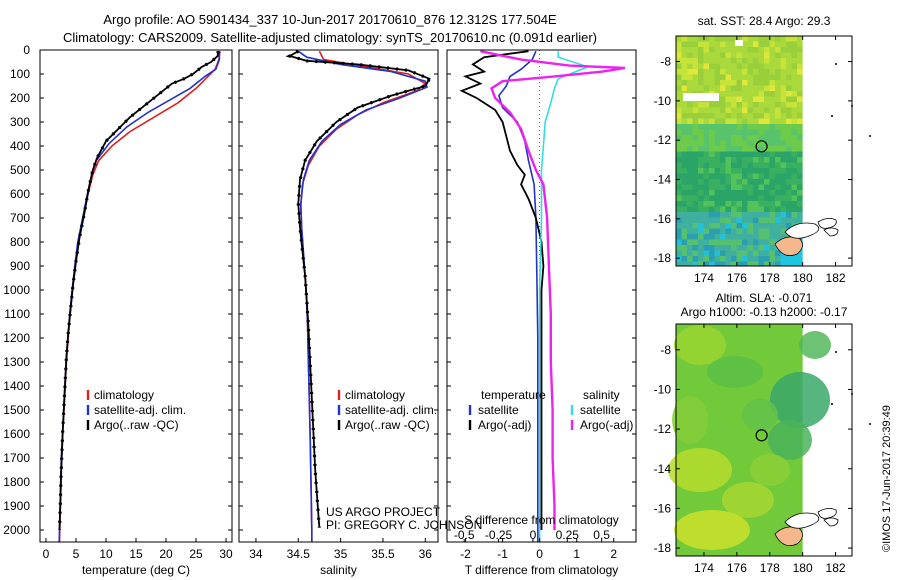 Image resolution: width=900 pixels, height=580 pixels. What do you see at coordinates (761, 435) in the screenshot?
I see `profile-location-marker` at bounding box center [761, 435].